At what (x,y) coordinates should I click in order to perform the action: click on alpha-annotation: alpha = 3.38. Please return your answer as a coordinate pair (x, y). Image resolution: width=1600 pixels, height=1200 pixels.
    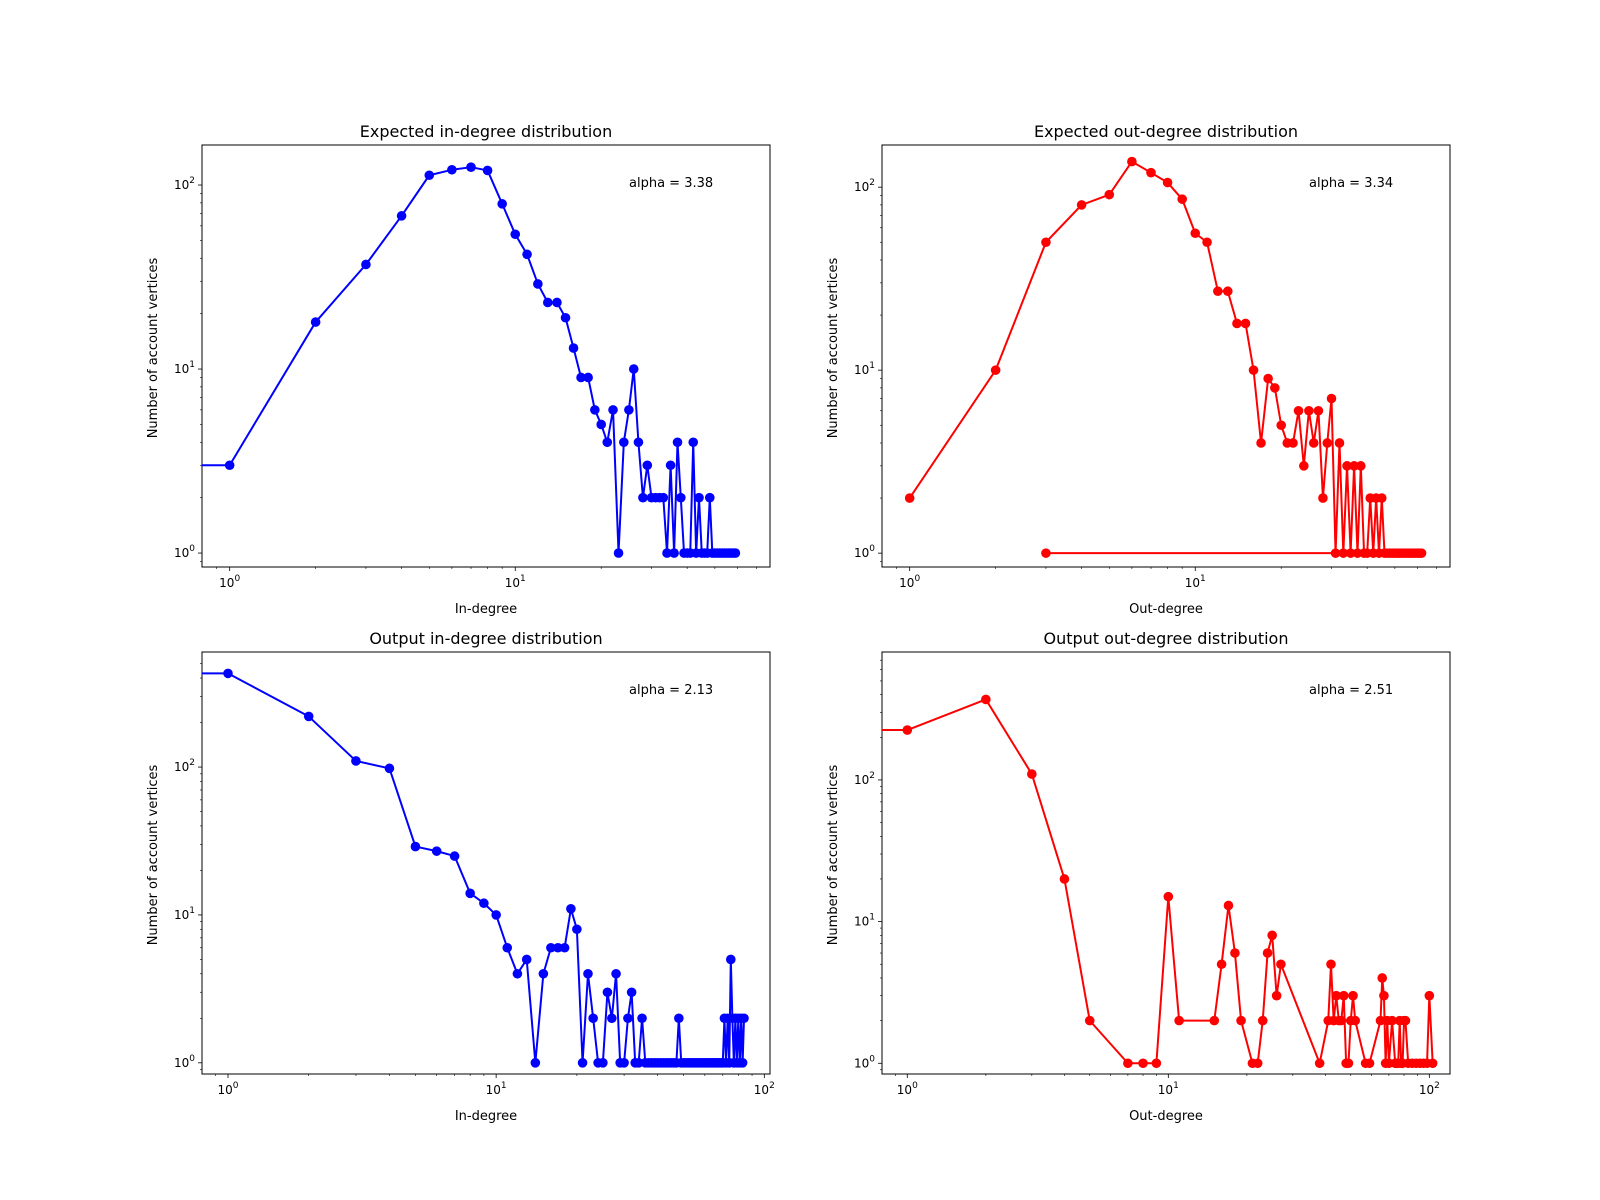
    Looking at the image, I should click on (671, 183).